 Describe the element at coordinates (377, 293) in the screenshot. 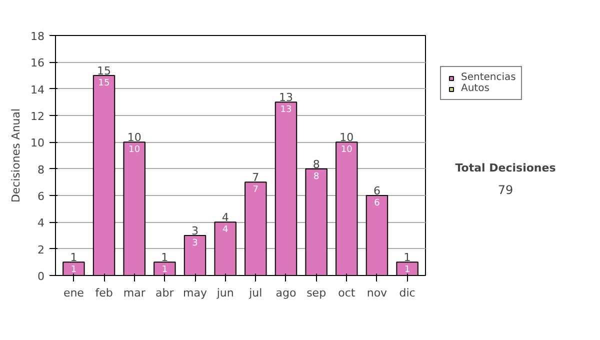

I see `x-tick-label: nov` at that location.